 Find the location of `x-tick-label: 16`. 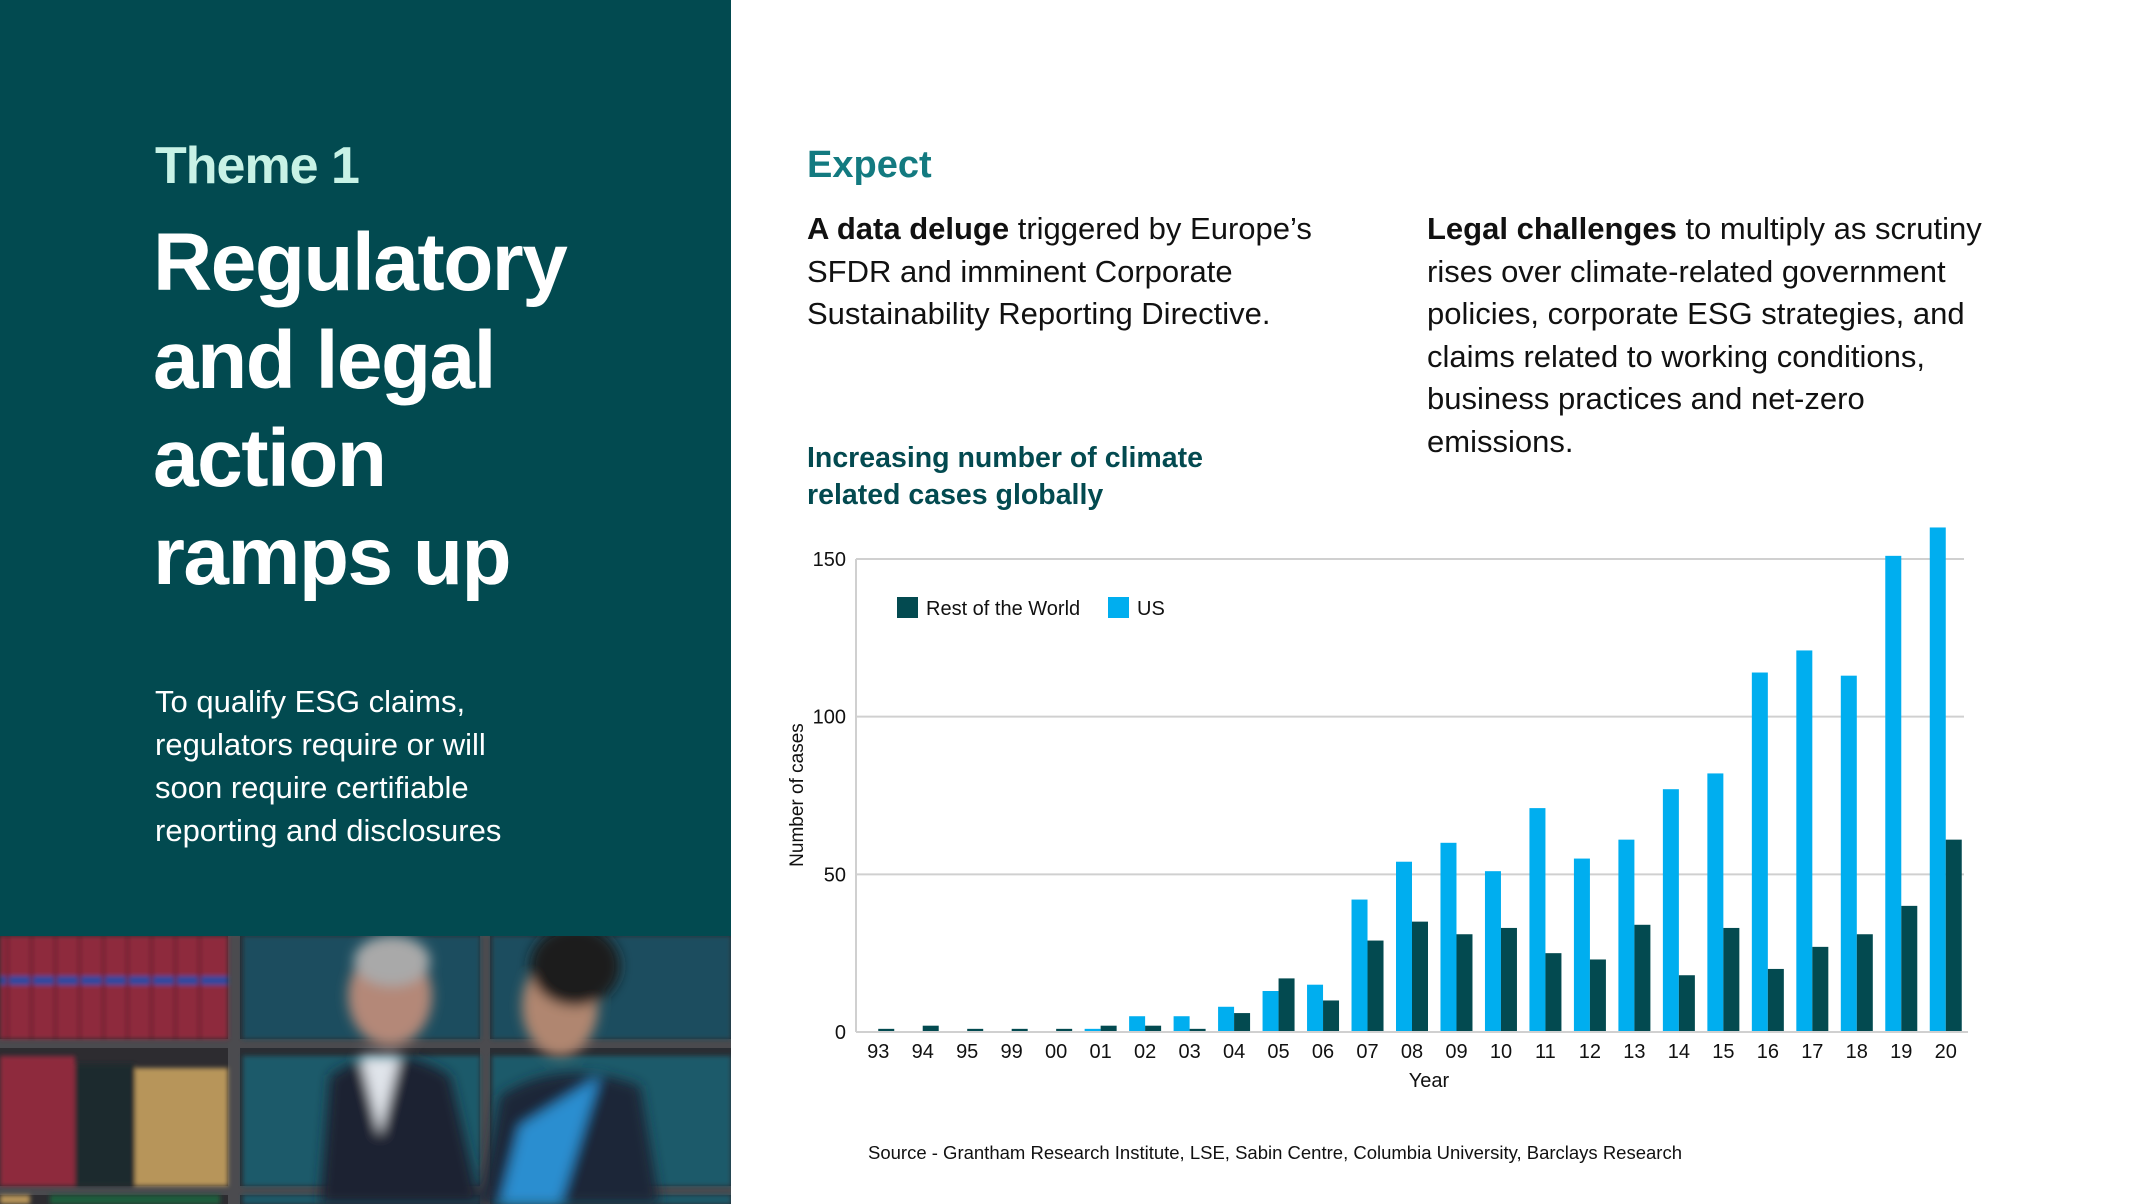

x-tick-label: 16 is located at coordinates (1768, 1052).